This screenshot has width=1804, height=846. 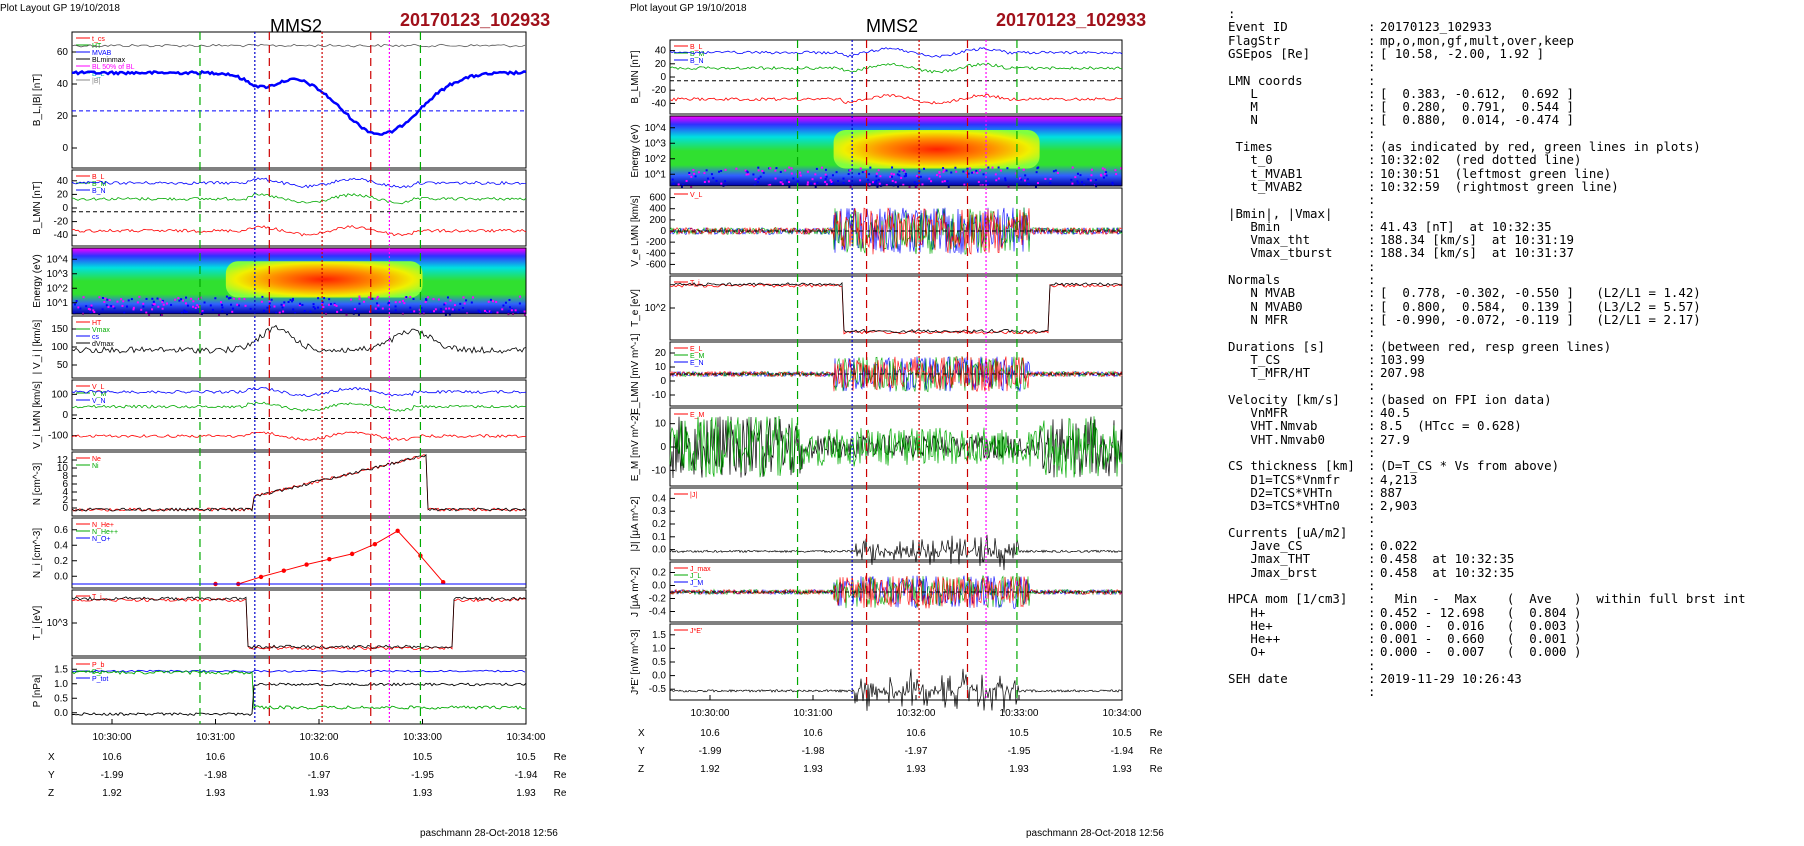 I want to click on summary-label: Jave_CS, so click(x=1265, y=545).